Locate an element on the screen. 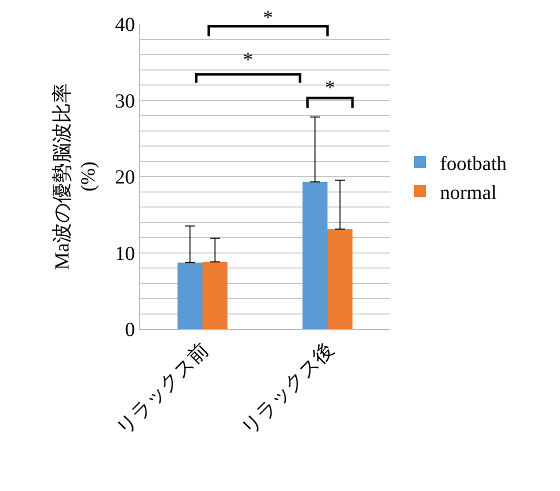 The height and width of the screenshot is (491, 560). y-tick-label: 30 is located at coordinates (125, 101).